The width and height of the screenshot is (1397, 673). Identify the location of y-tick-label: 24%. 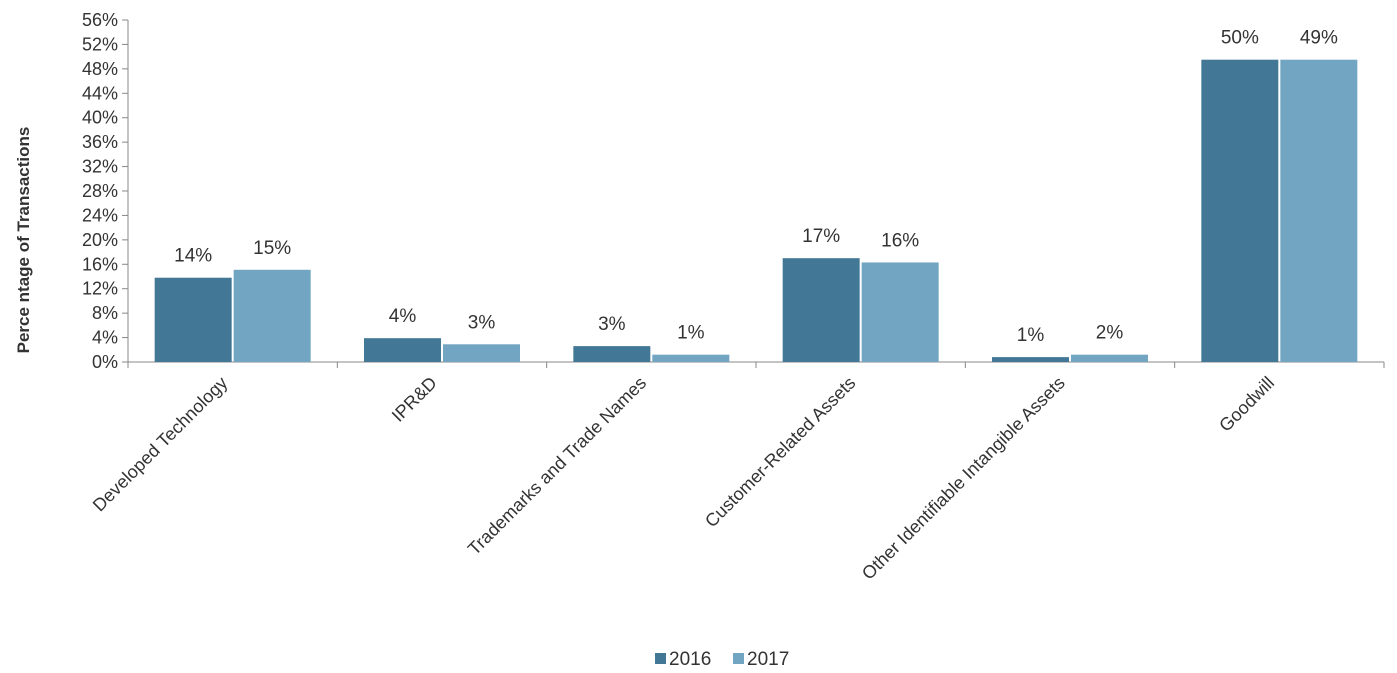
(100, 215).